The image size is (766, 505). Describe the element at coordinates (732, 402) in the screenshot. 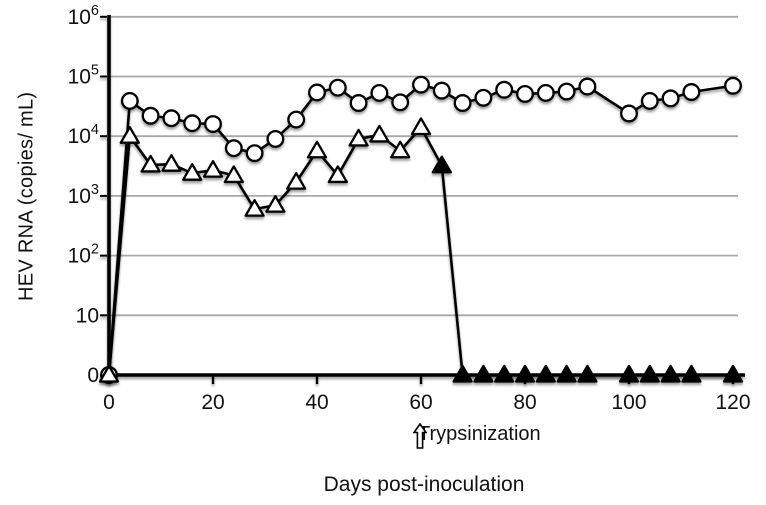

I see `x-tick-label: 120` at that location.